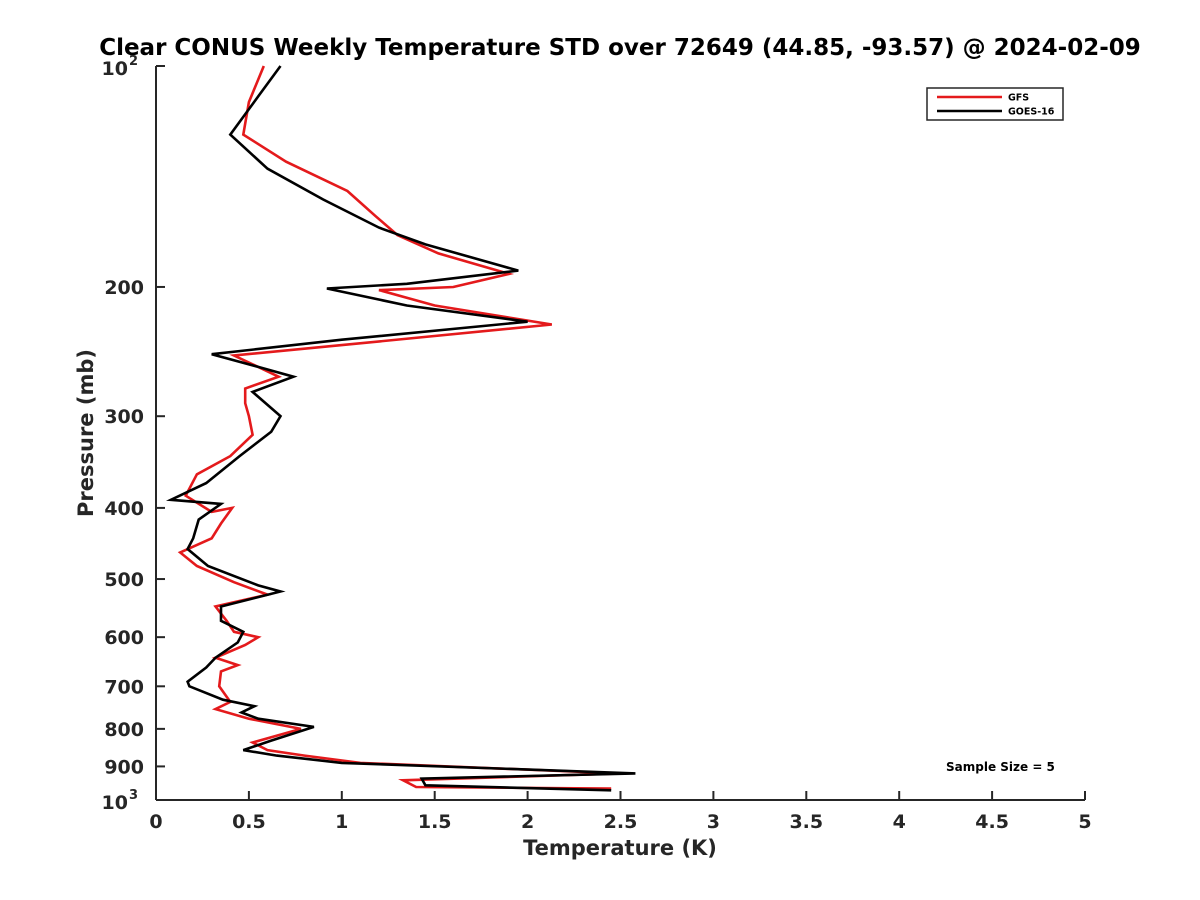 The image size is (1200, 900). I want to click on legend-box, so click(995, 104).